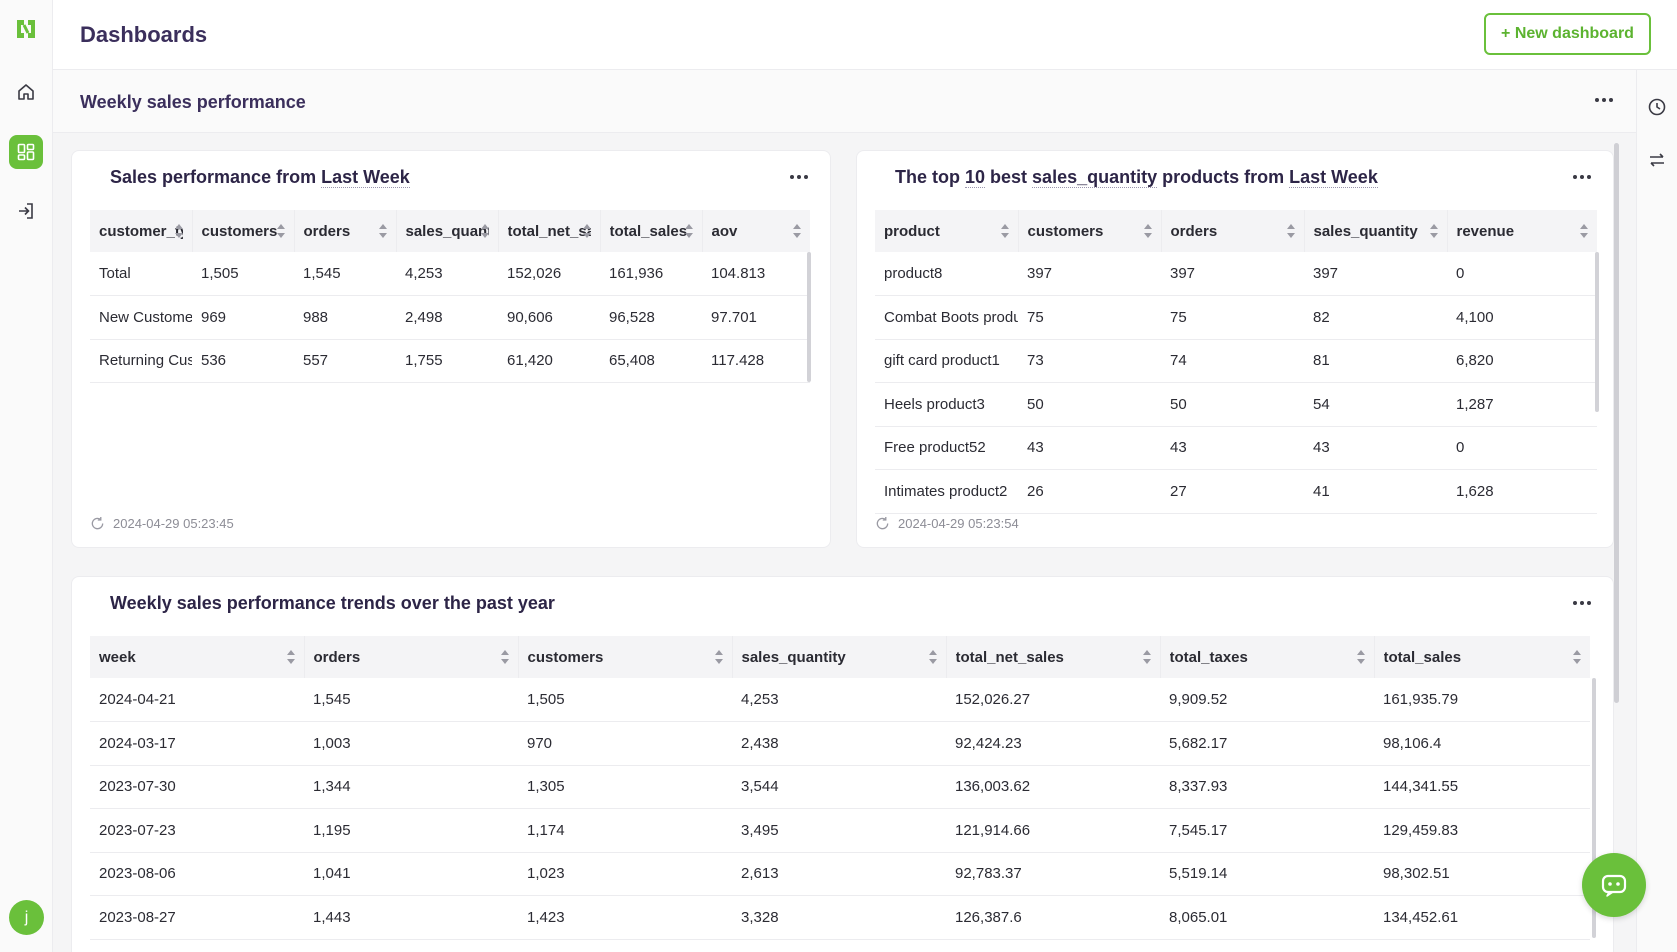 The width and height of the screenshot is (1677, 952). Describe the element at coordinates (975, 177) in the screenshot. I see `top-n-filter: 10` at that location.